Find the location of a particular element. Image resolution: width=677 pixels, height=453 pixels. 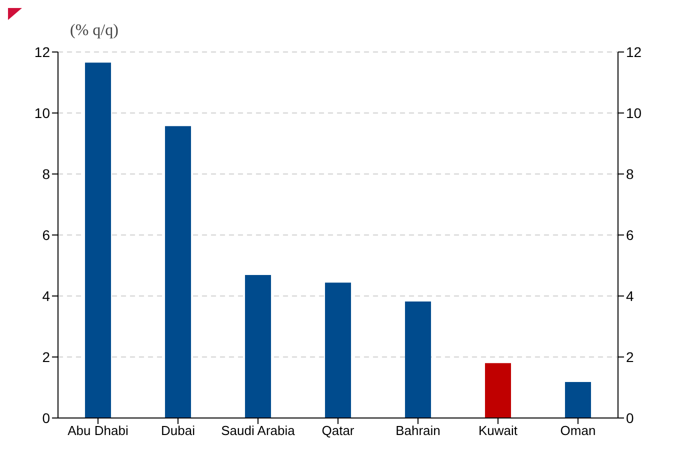

x-tick-label: Bahrain is located at coordinates (418, 430).